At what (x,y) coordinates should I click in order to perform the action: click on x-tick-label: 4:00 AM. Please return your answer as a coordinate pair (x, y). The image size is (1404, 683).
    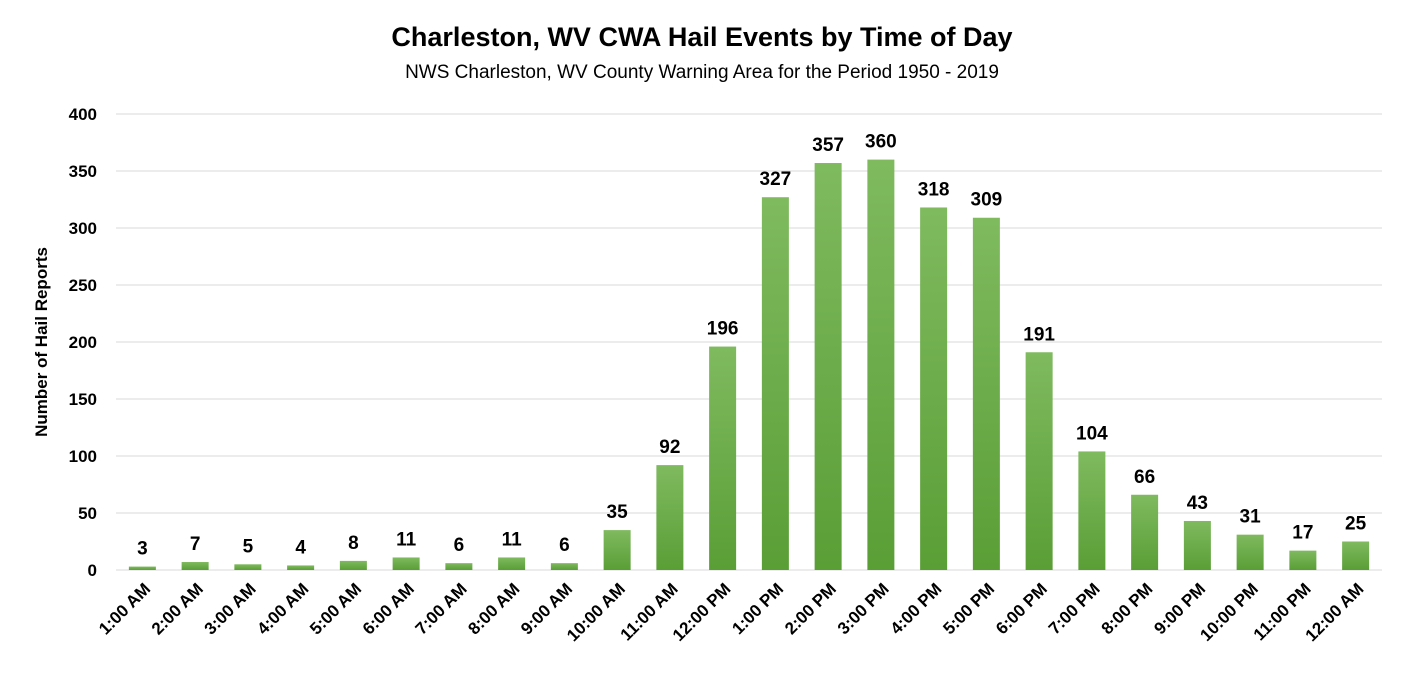
    Looking at the image, I should click on (282, 608).